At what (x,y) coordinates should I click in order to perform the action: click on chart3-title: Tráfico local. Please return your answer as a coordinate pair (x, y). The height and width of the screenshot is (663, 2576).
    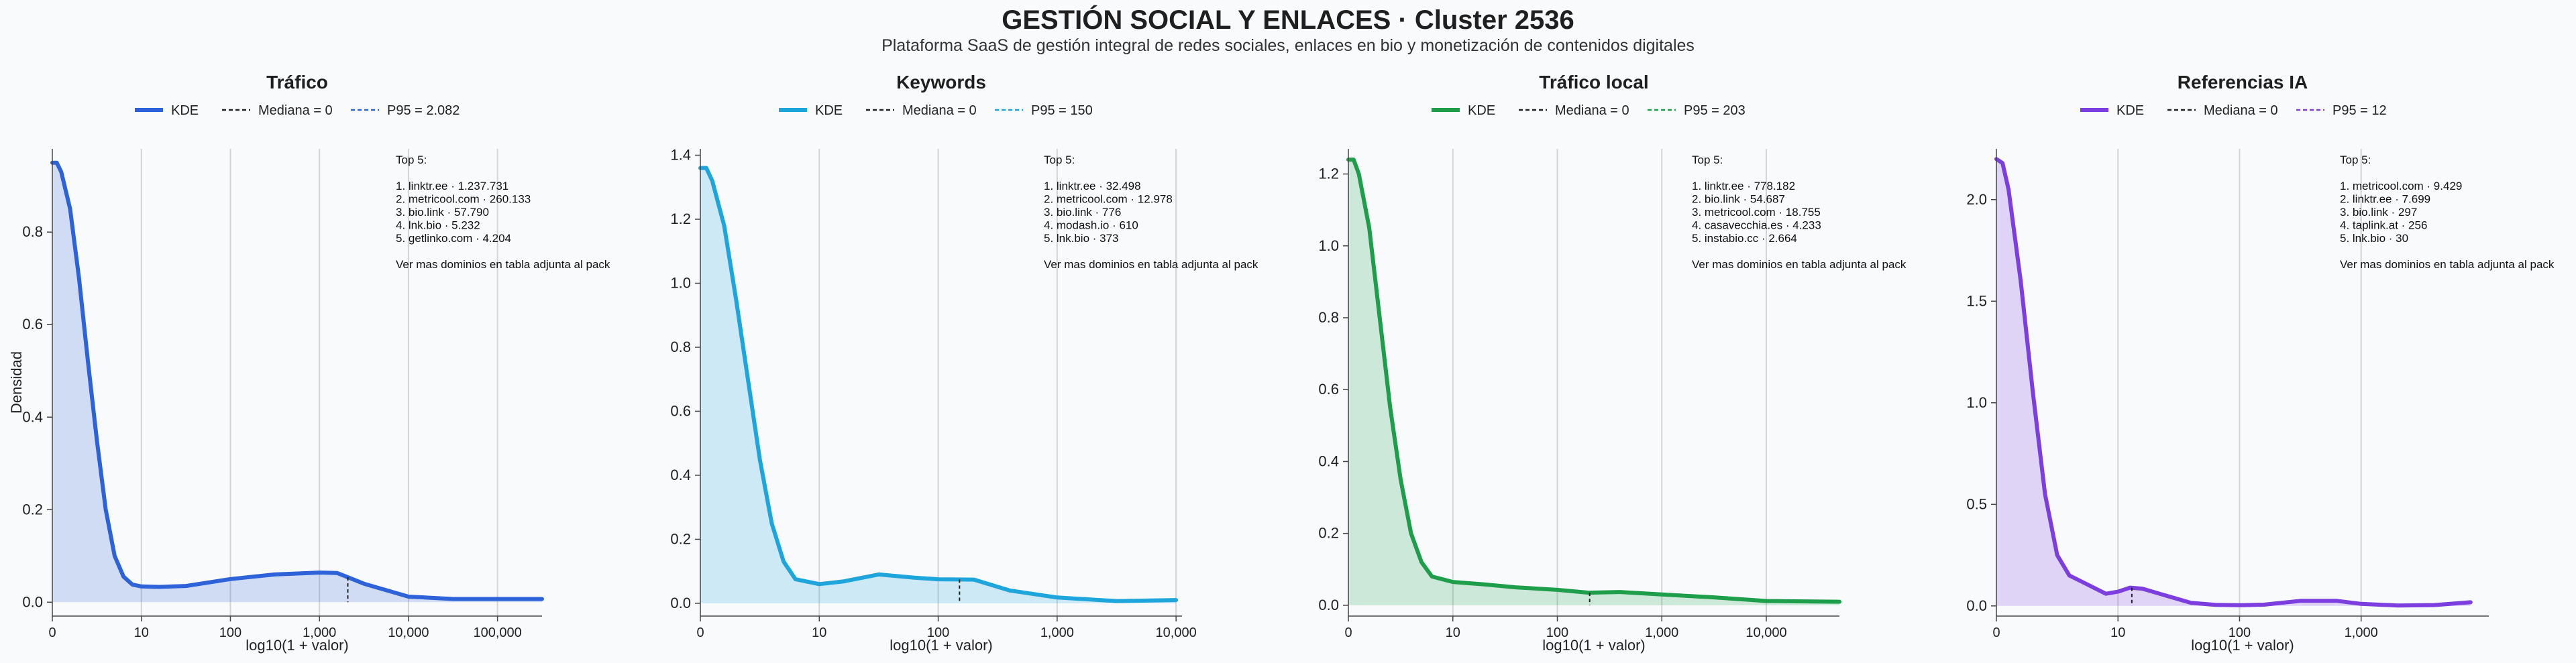
    Looking at the image, I should click on (1593, 82).